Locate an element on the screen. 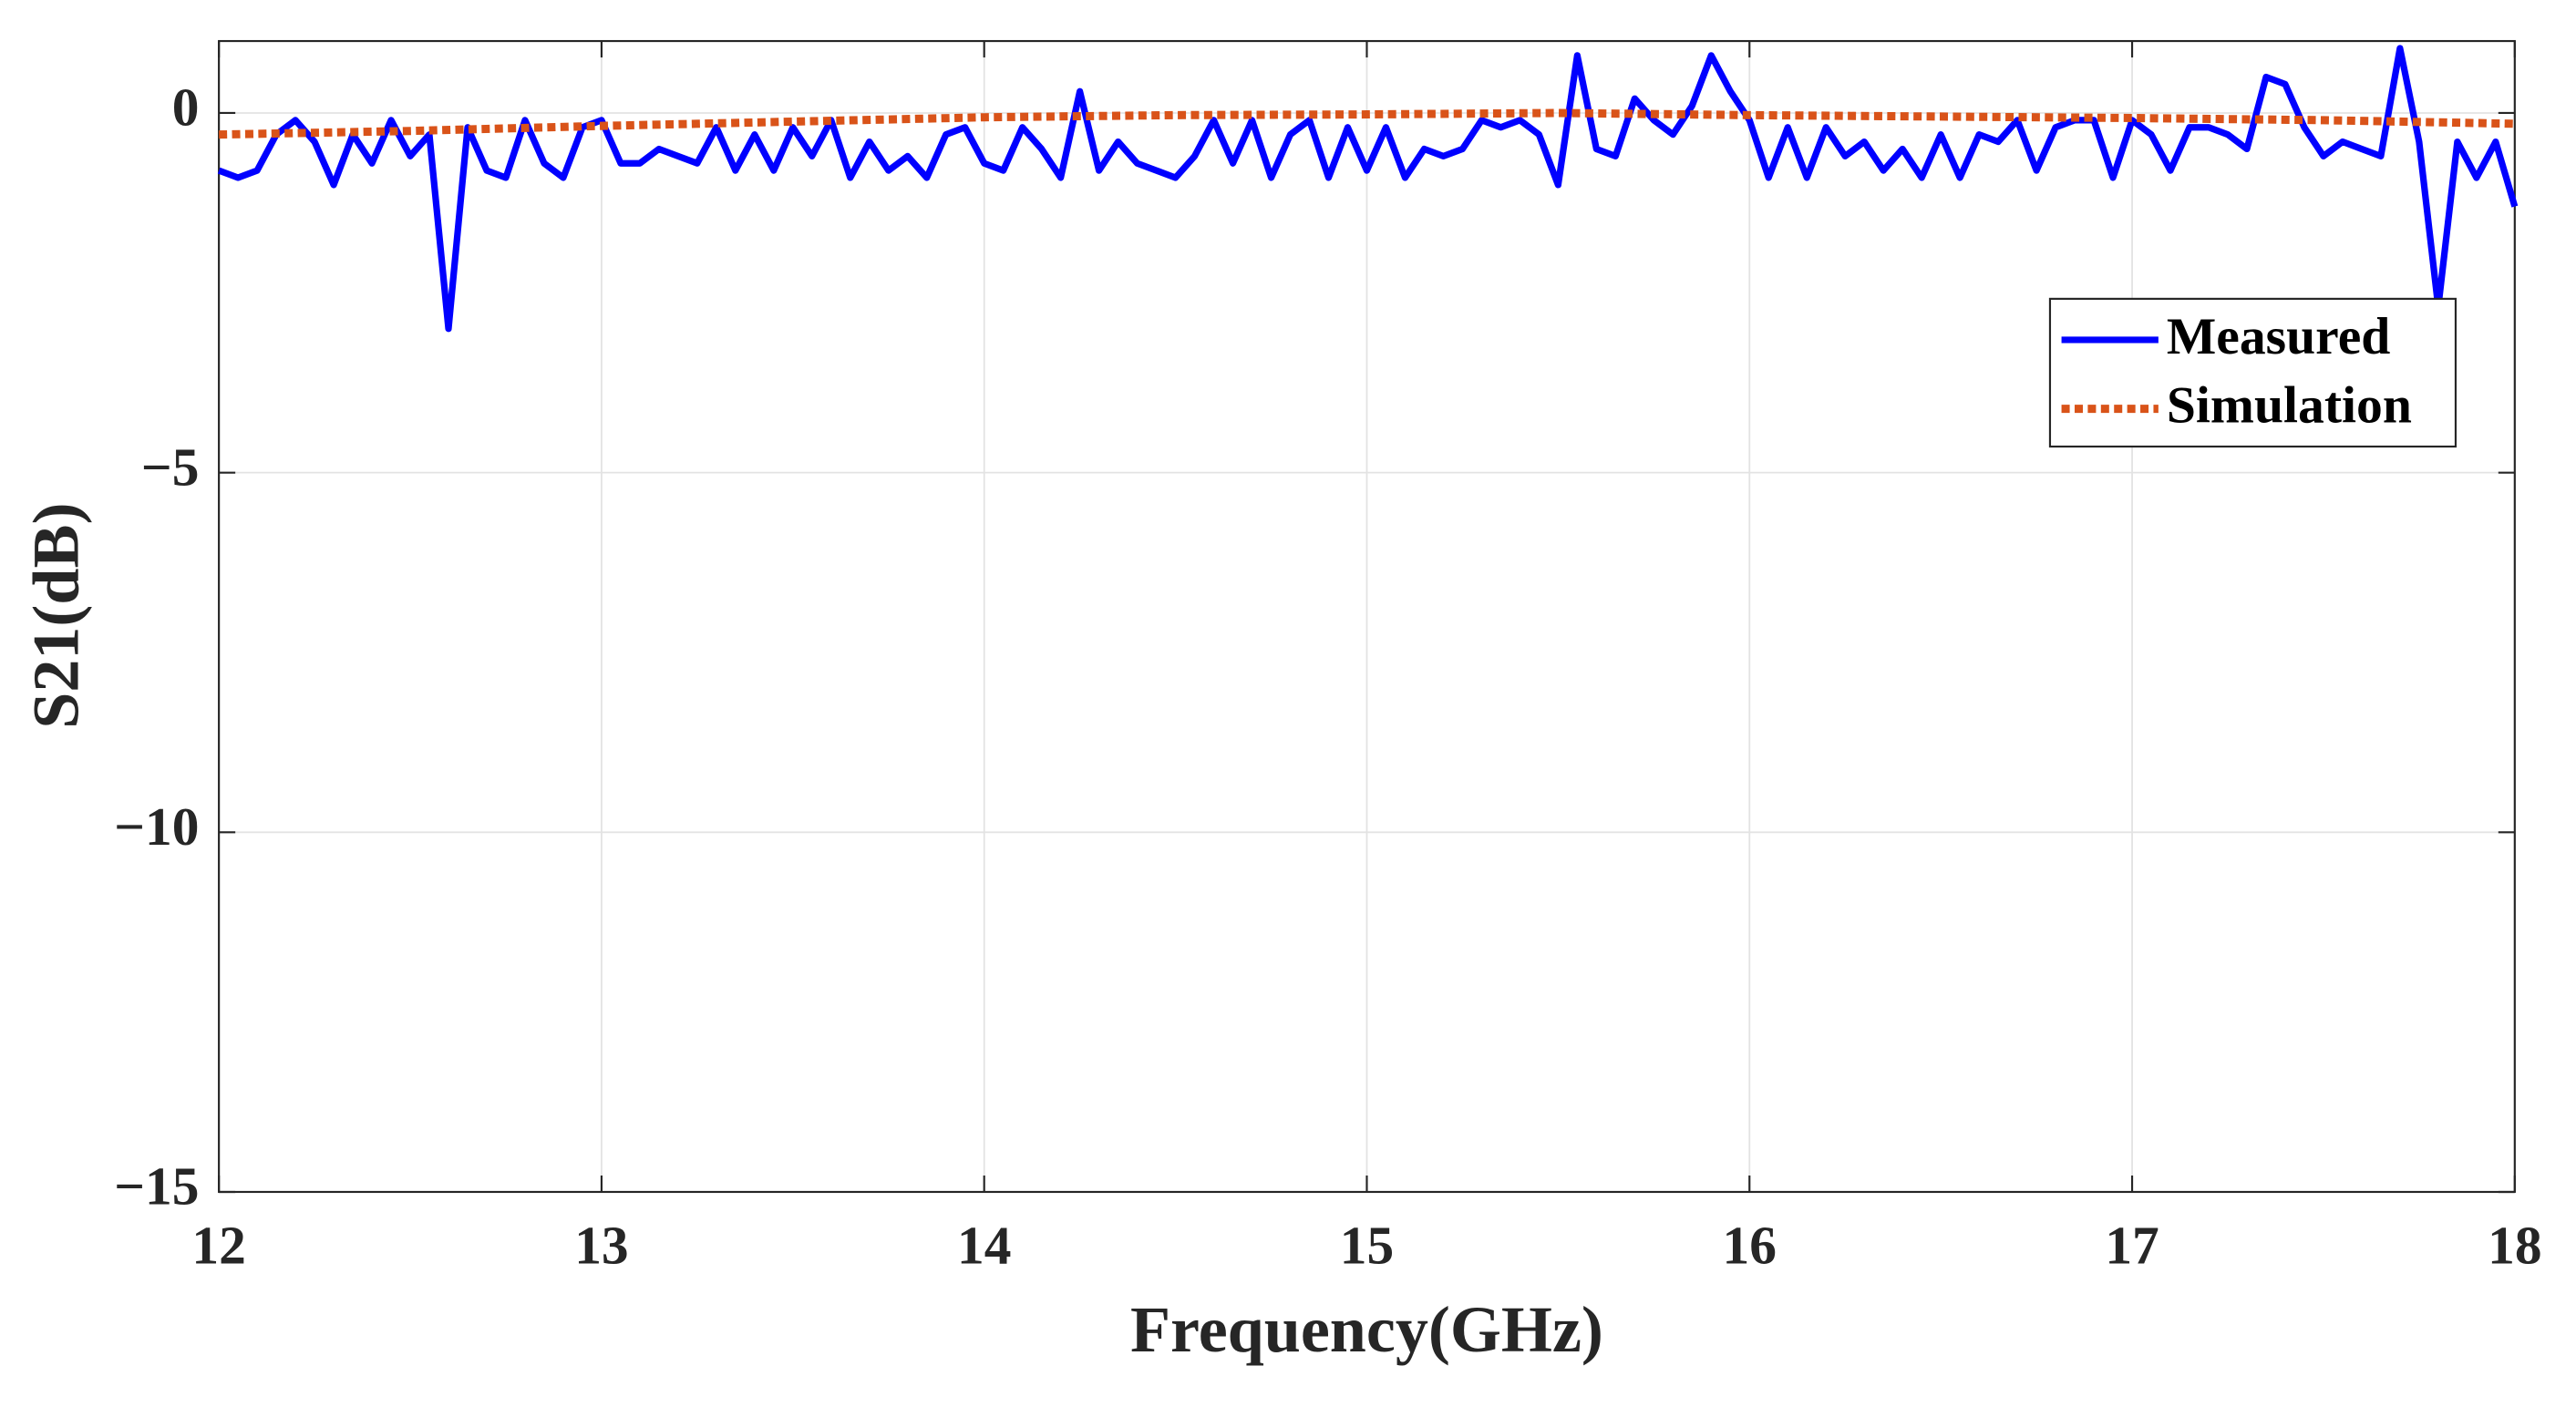  x-axis-label: Frequency(GHz) is located at coordinates (1366, 1329).